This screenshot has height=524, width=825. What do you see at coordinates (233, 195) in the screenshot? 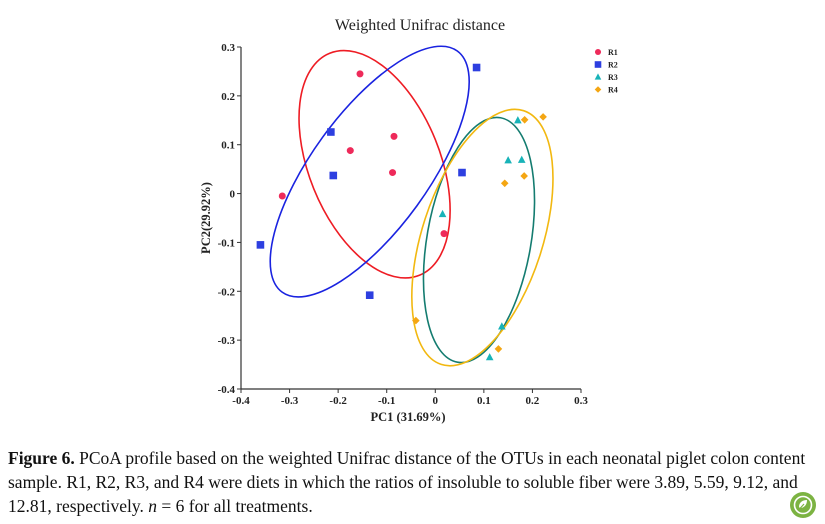
I see `y-tick-label: 0` at bounding box center [233, 195].